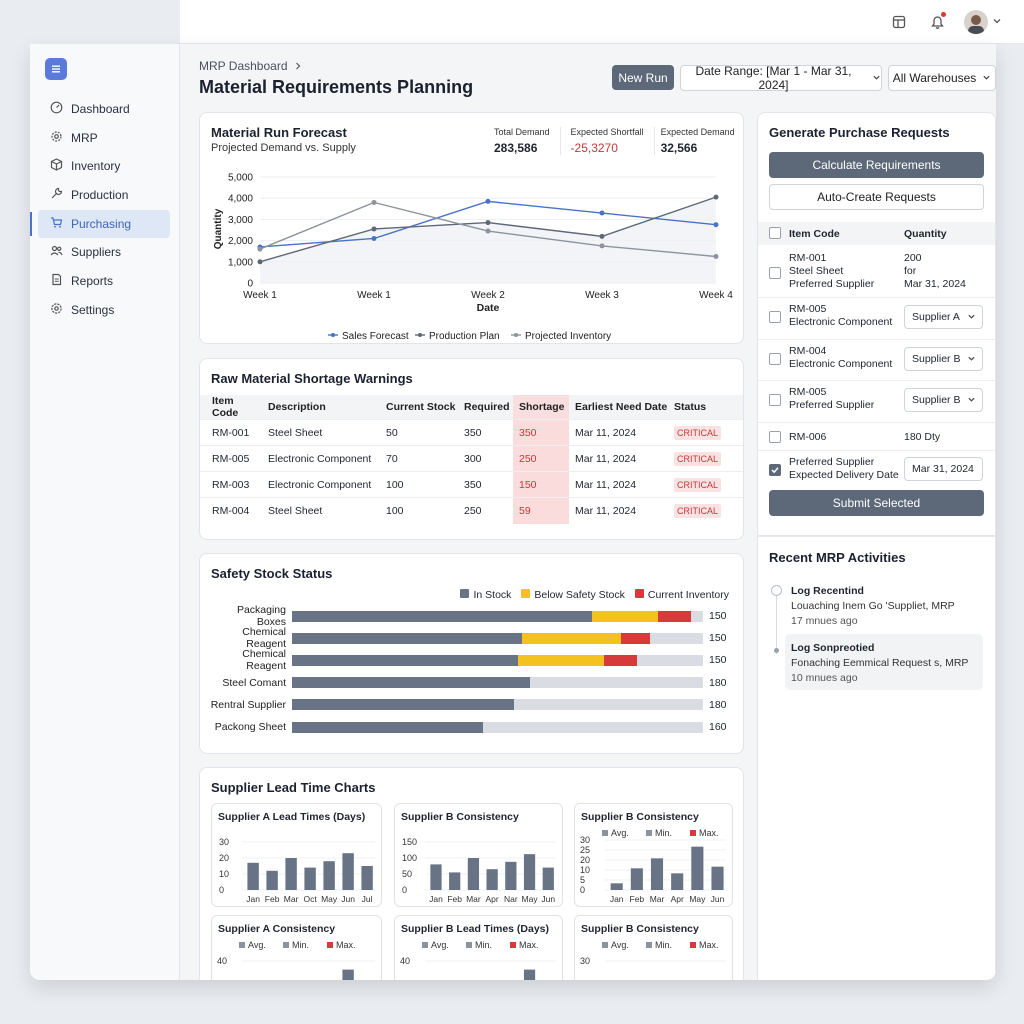  Describe the element at coordinates (876, 400) in the screenshot. I see `purchase-row: RM-005 Preferred Supplier Supplier B` at that location.